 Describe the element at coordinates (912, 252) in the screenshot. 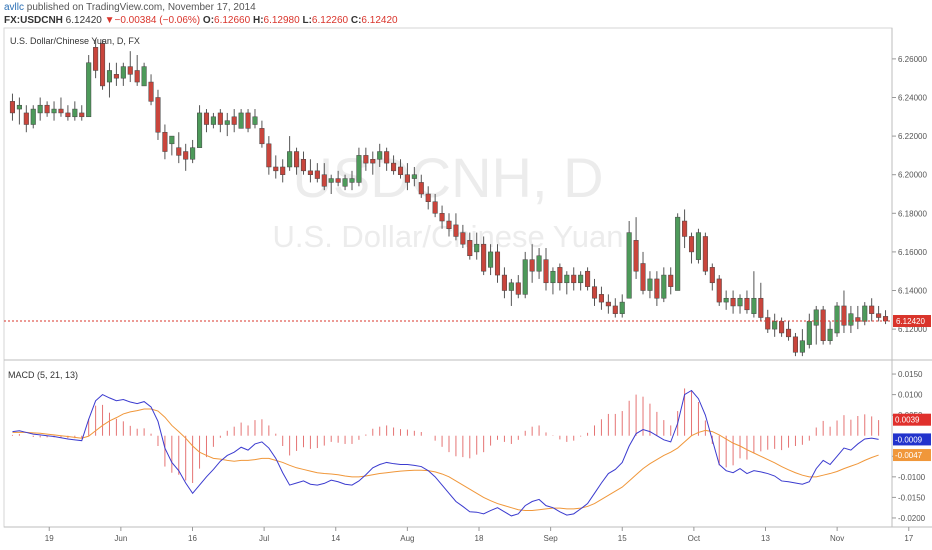

I see `price-tick-label: 6.16000` at that location.